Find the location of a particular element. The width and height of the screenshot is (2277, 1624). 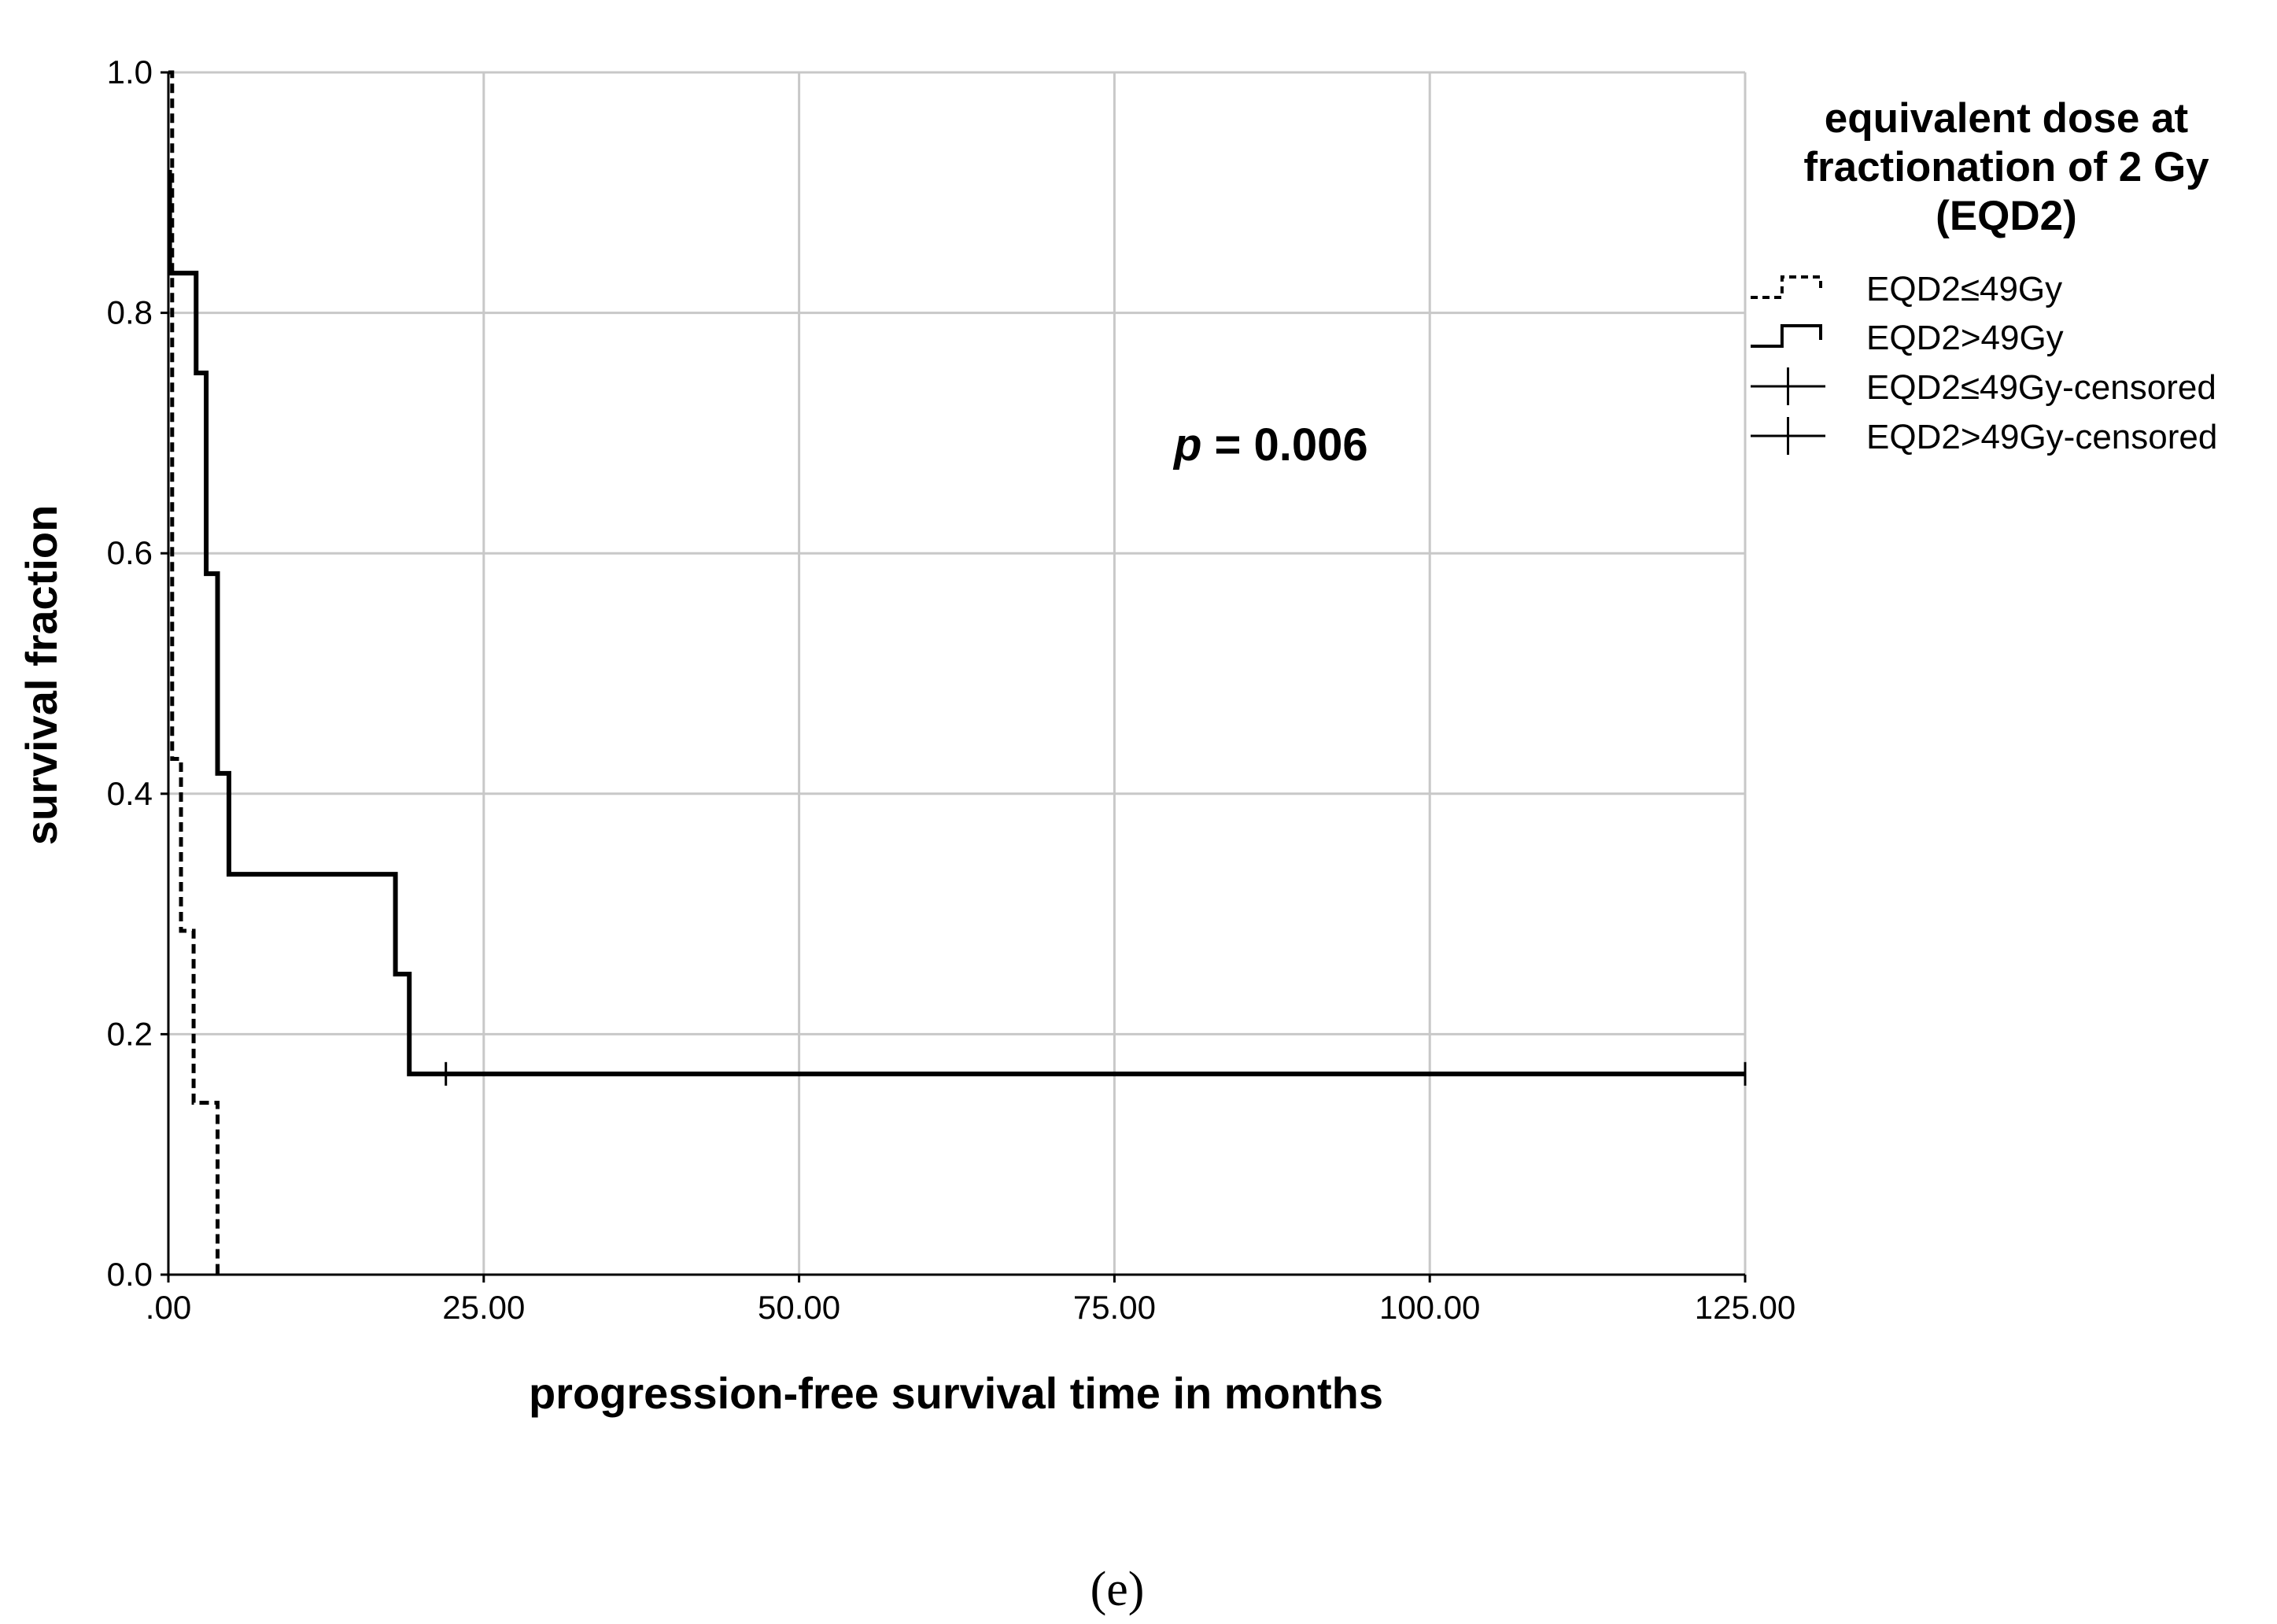

x-tick-label: 25.00 is located at coordinates (483, 1307).